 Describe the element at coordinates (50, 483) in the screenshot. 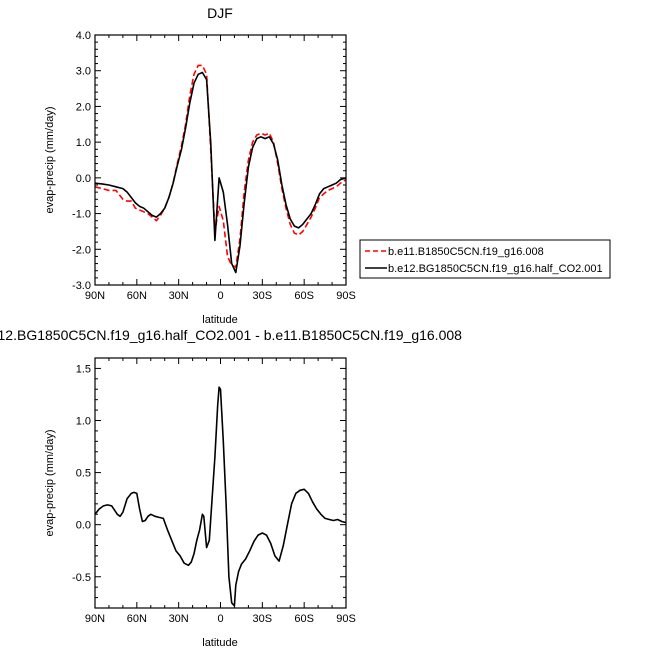

I see `bottom-chart-y-axis-label: evap-precip (mm/day)` at that location.